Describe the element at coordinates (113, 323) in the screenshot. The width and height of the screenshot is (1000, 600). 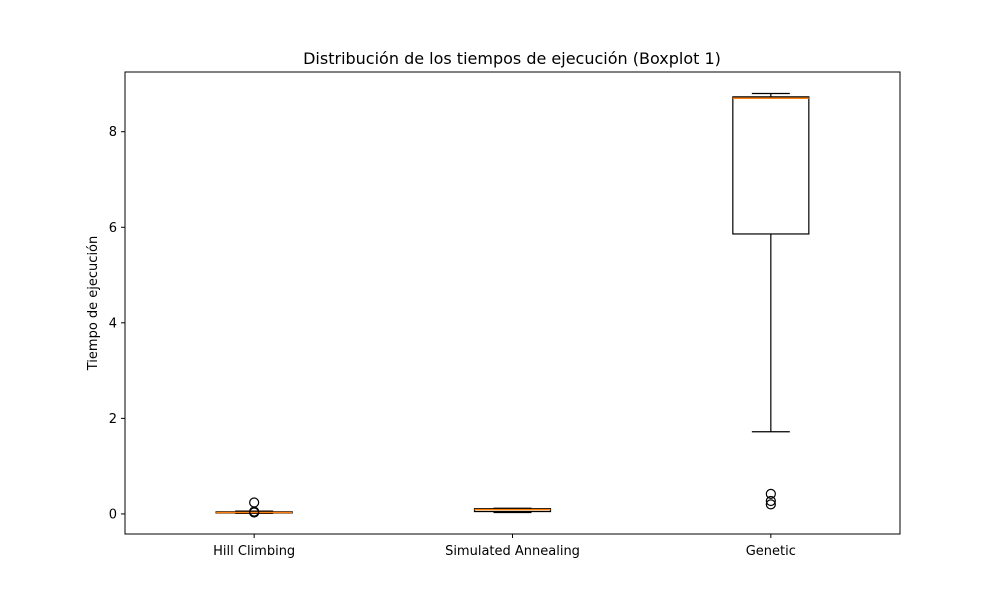
I see `y-tick-label: 4` at that location.